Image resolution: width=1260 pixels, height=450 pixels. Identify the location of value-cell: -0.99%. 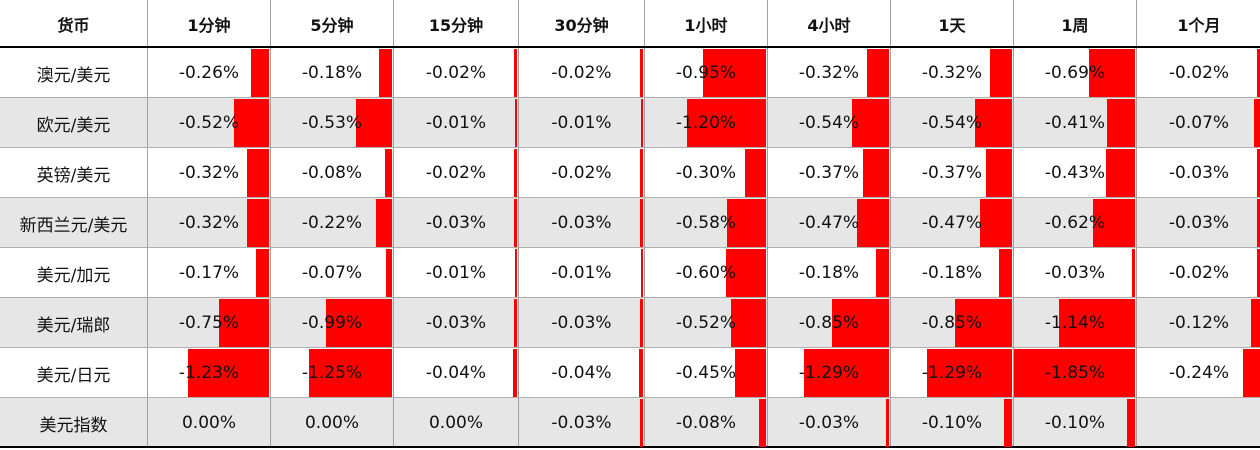
(332, 323).